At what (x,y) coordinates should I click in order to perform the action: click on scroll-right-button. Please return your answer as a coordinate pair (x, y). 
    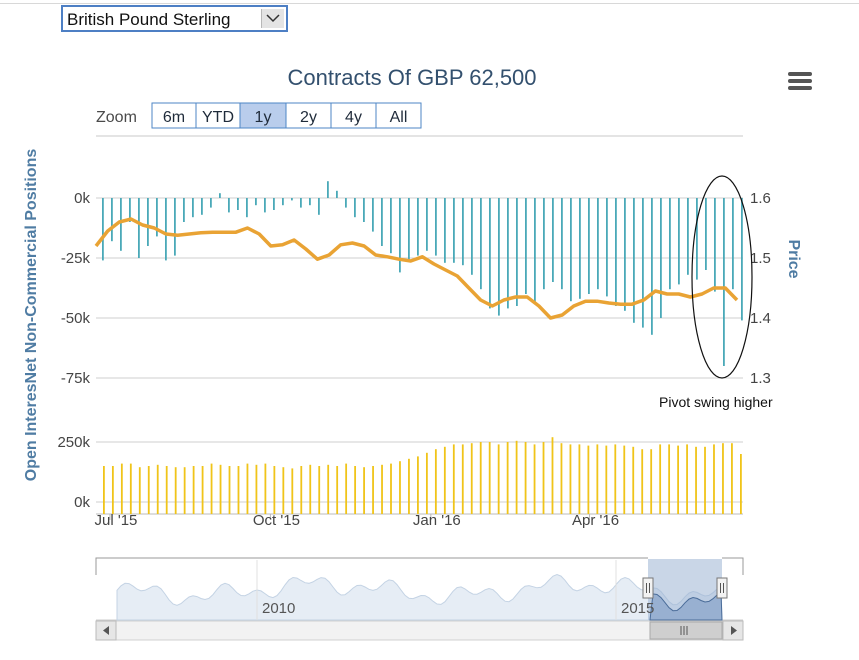
    Looking at the image, I should click on (733, 630).